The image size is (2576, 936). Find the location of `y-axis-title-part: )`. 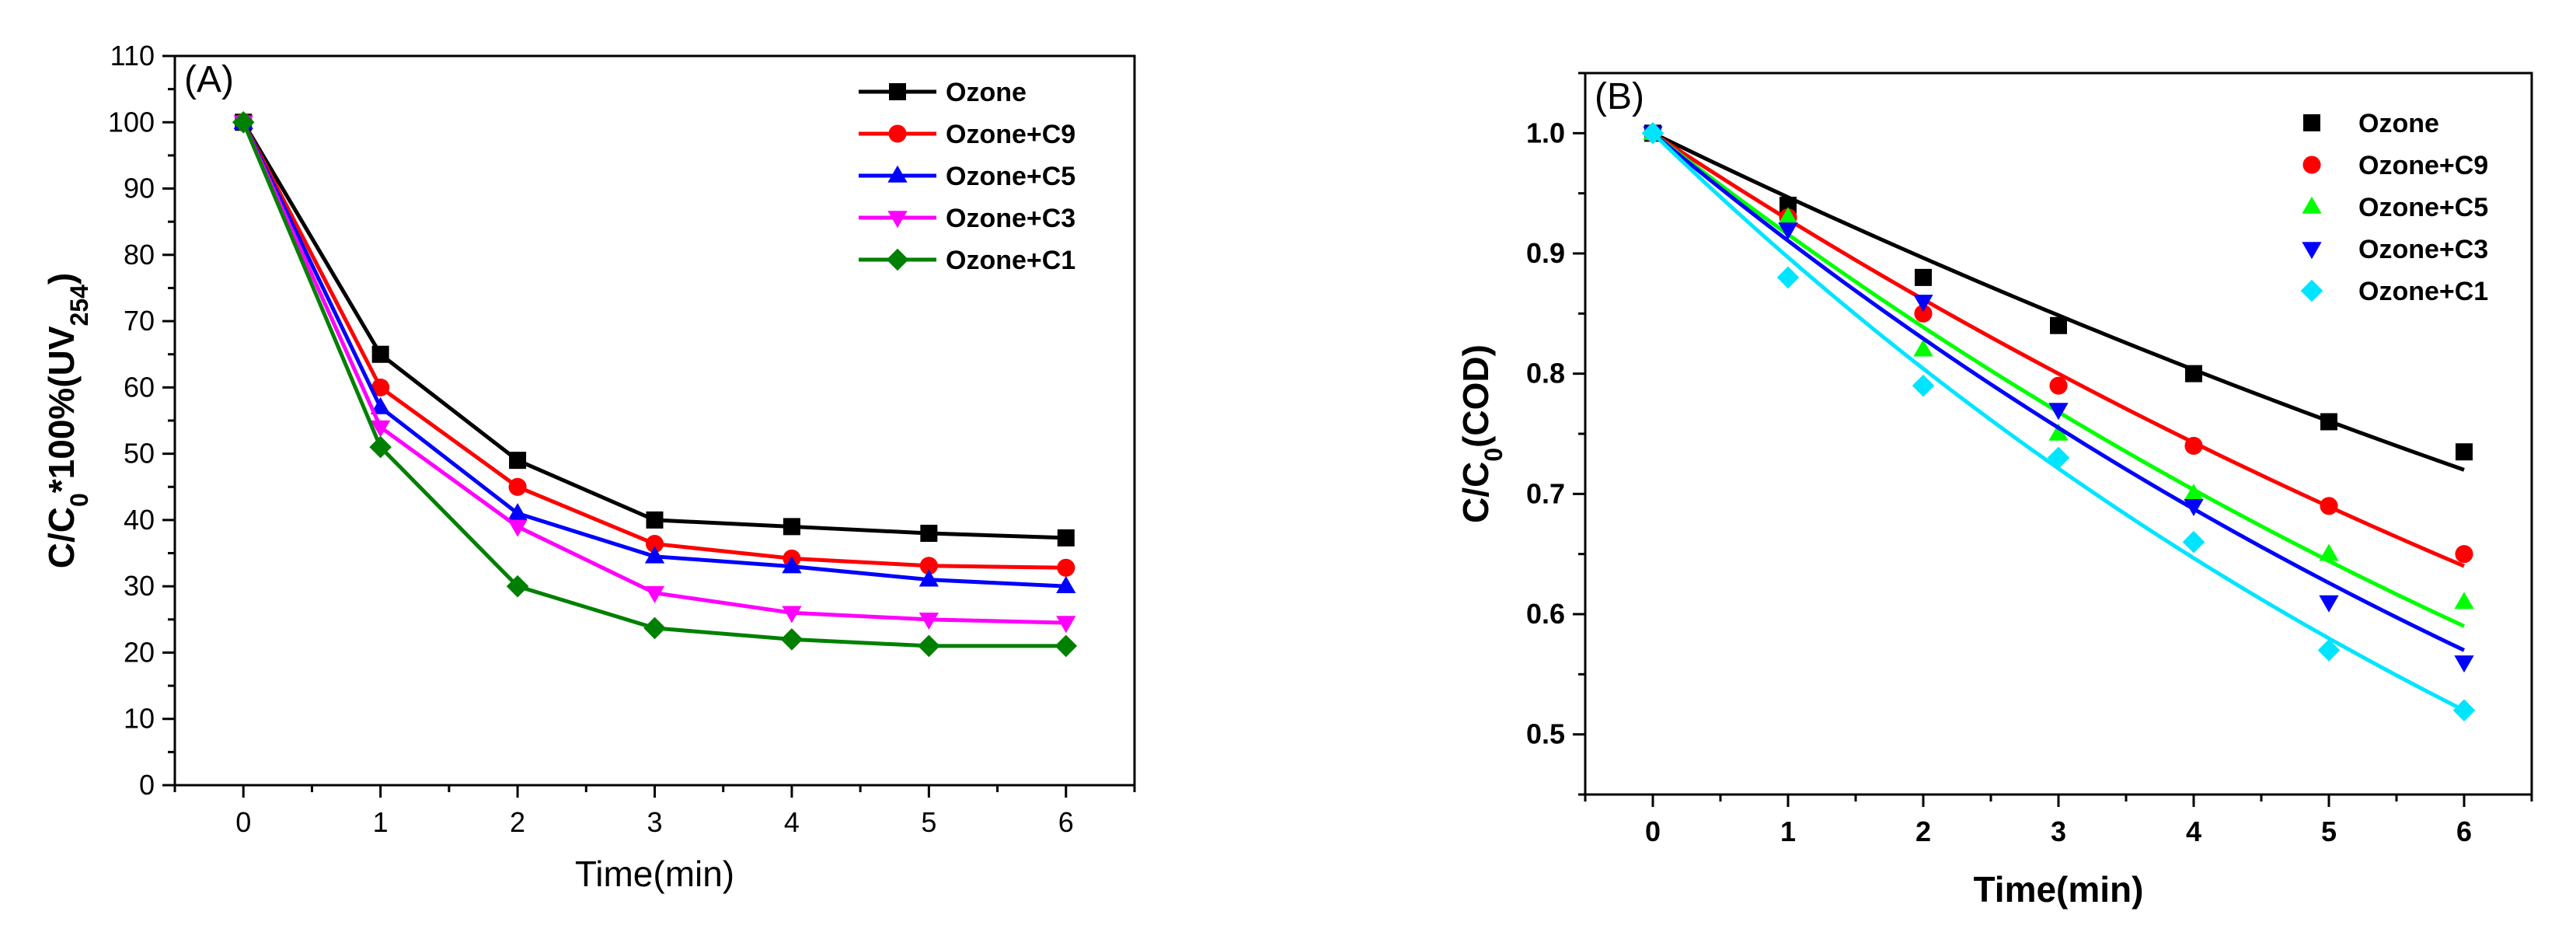

y-axis-title-part: ) is located at coordinates (61, 279).